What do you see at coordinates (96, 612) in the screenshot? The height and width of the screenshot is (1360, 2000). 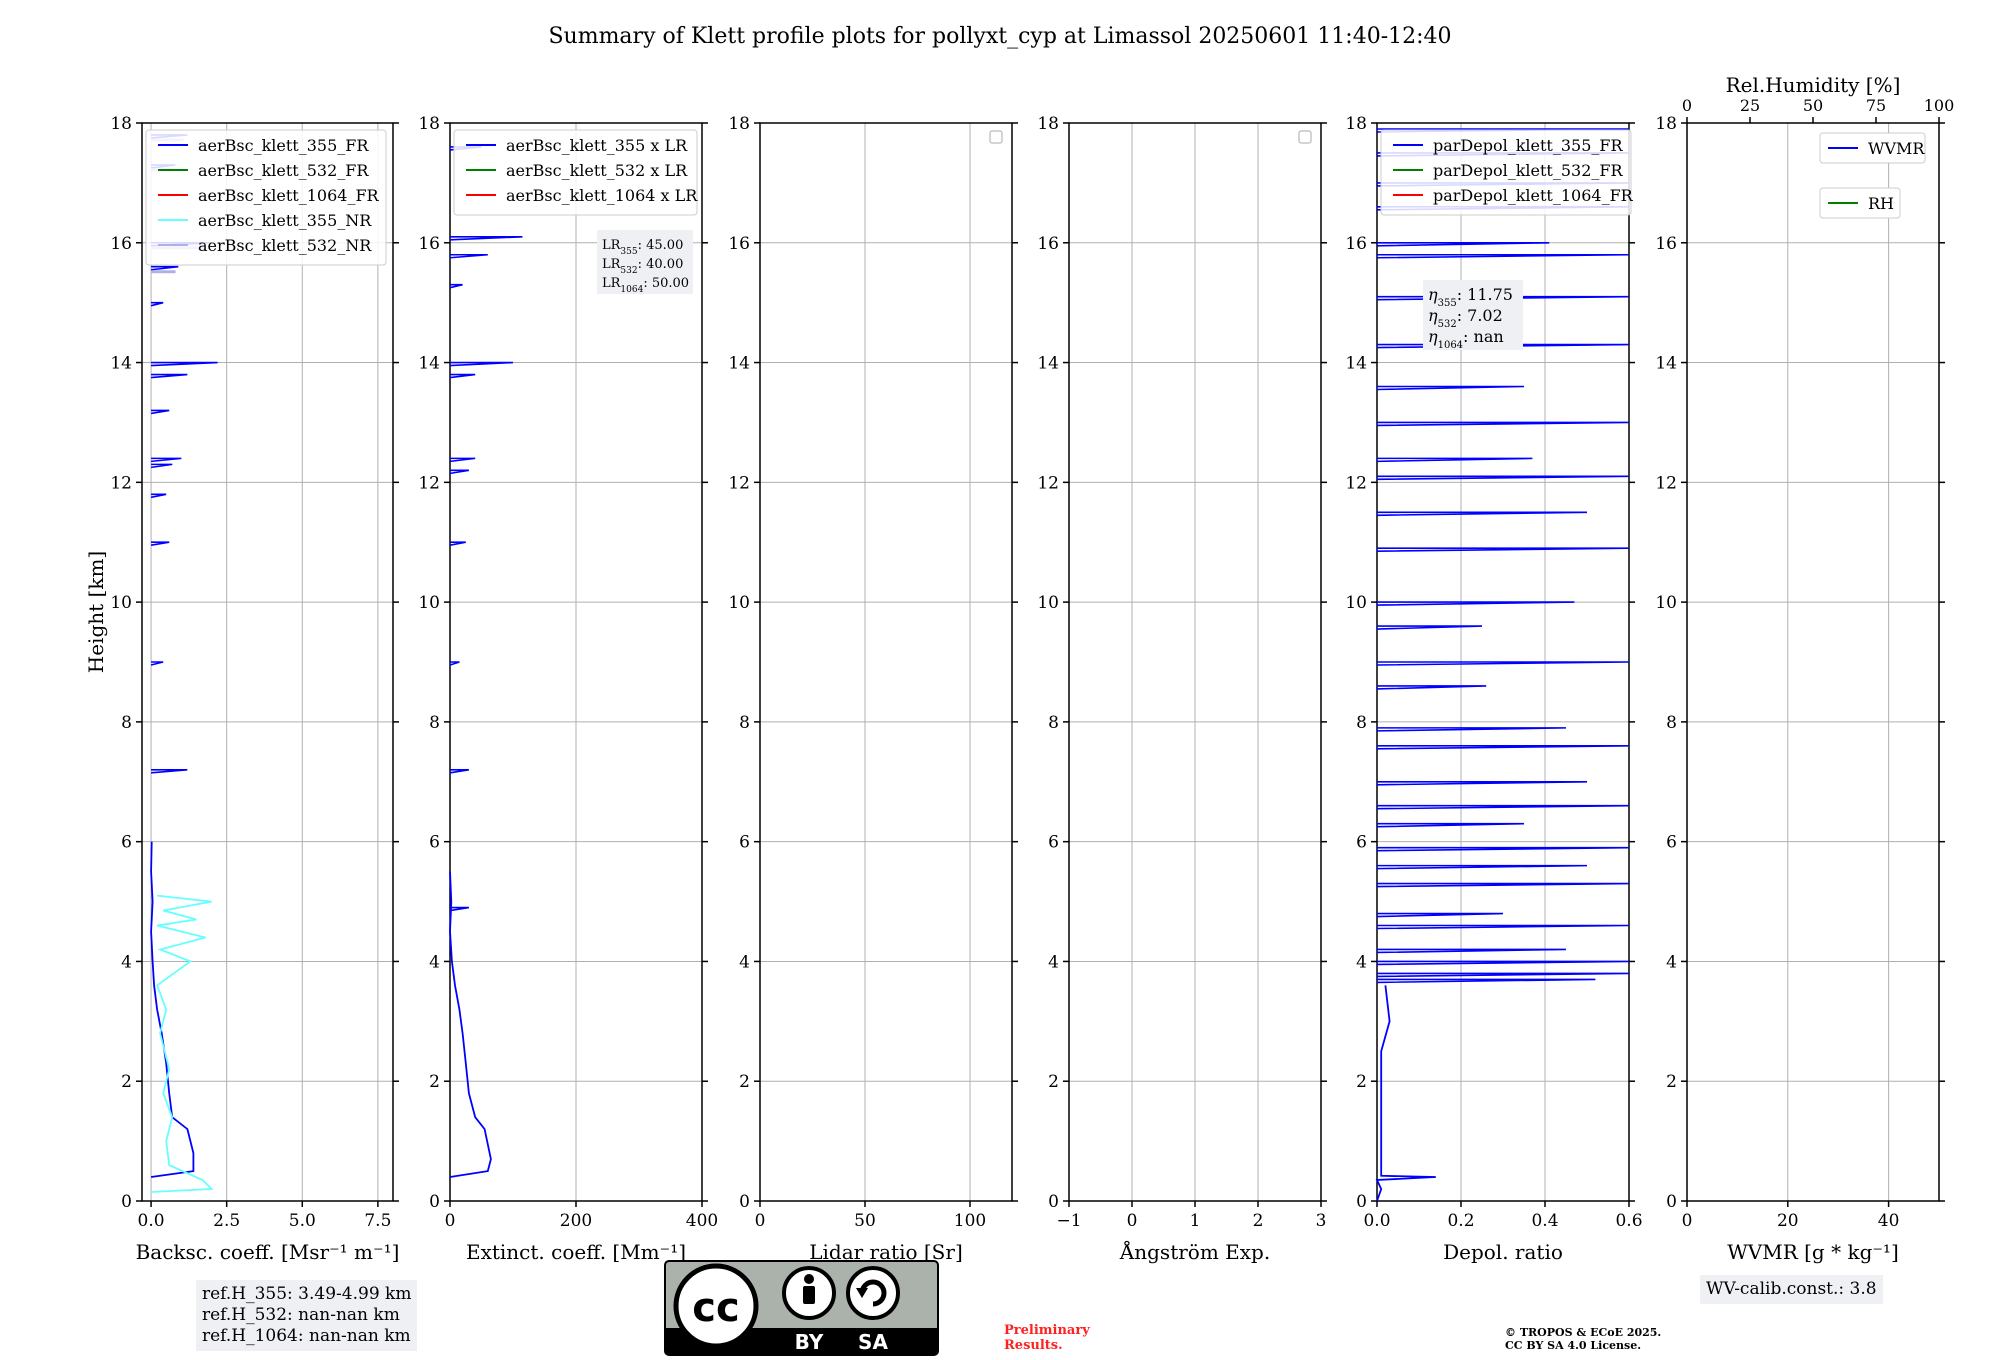 I see `y-axis-label: Height [km]` at bounding box center [96, 612].